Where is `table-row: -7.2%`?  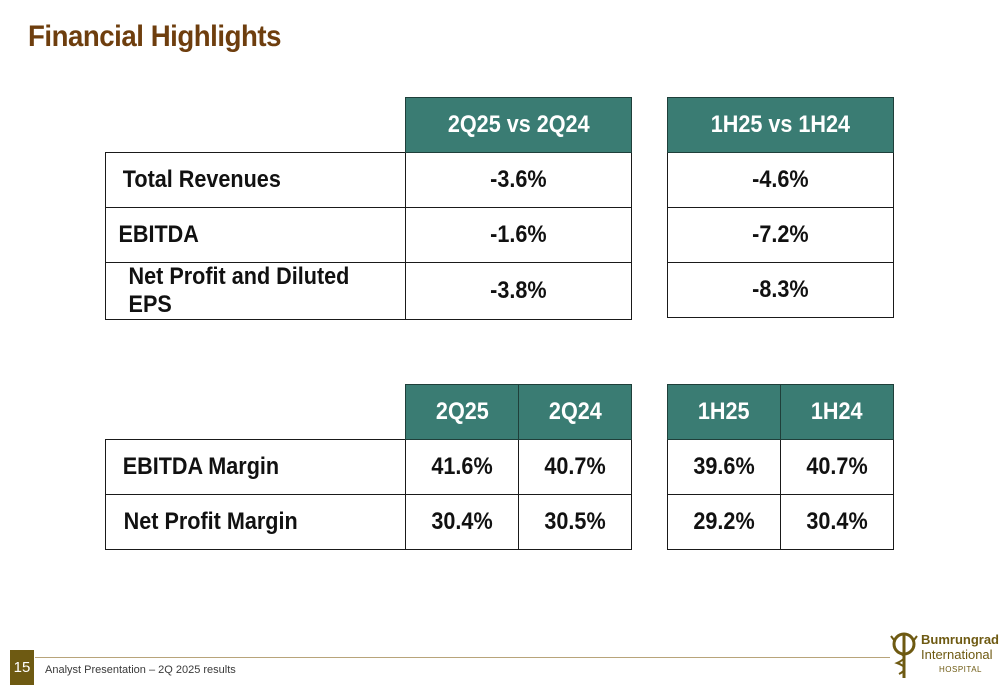
table-row: -7.2% is located at coordinates (780, 235).